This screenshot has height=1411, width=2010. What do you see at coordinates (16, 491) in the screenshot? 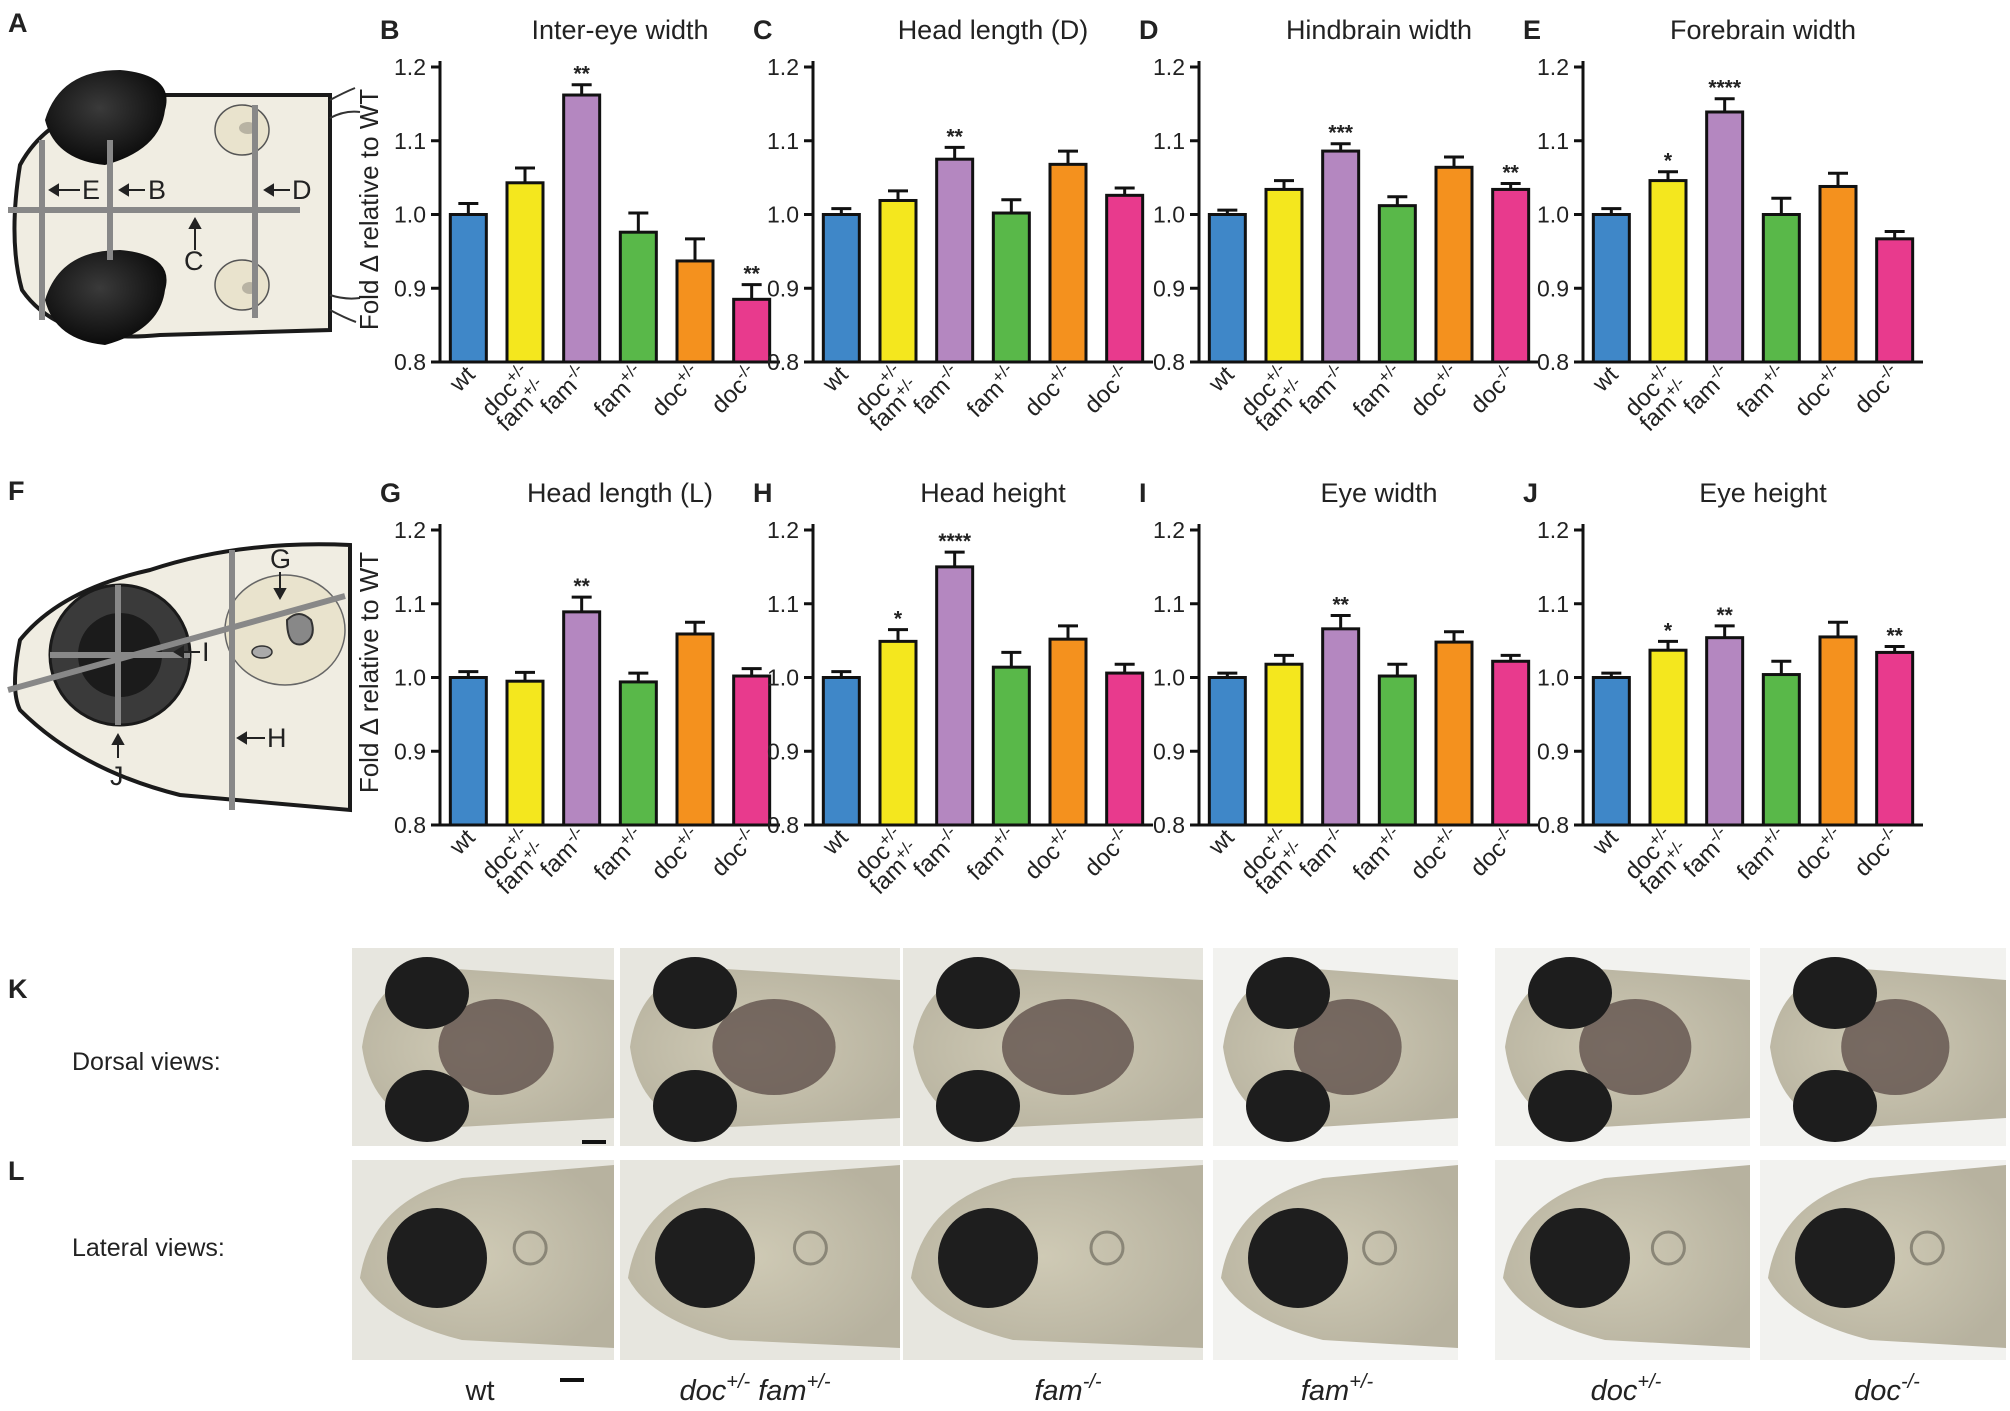
I see `panel-label-f: F` at bounding box center [16, 491].